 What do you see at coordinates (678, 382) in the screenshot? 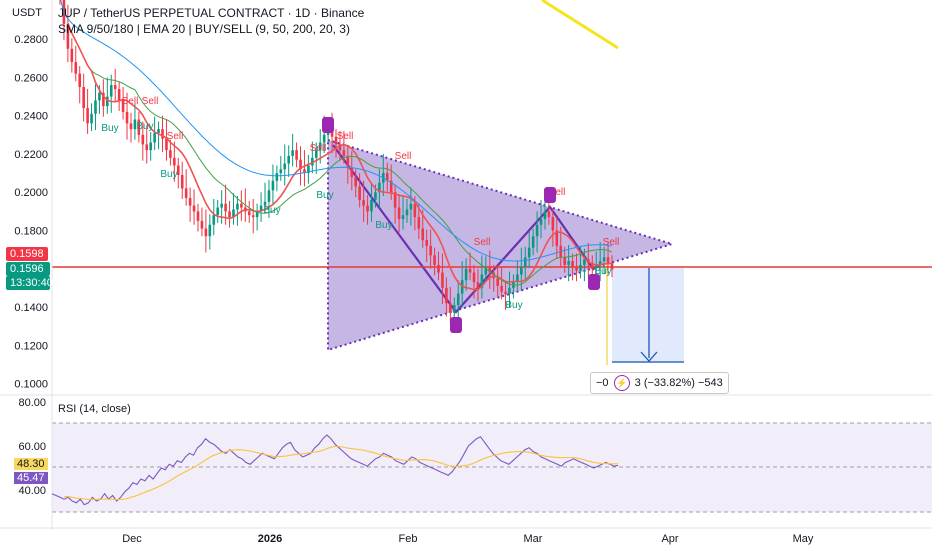
I see `measure-right-text: 3 (−33.82%) −543` at bounding box center [678, 382].